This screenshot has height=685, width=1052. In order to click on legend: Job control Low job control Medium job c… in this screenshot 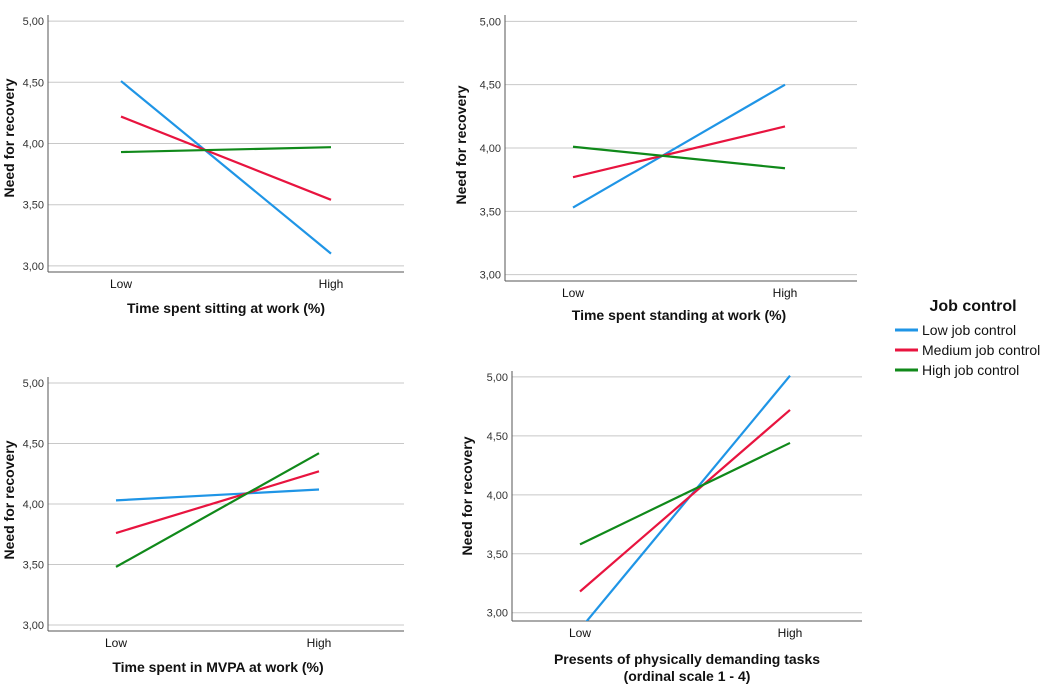, I will do `click(967, 338)`.